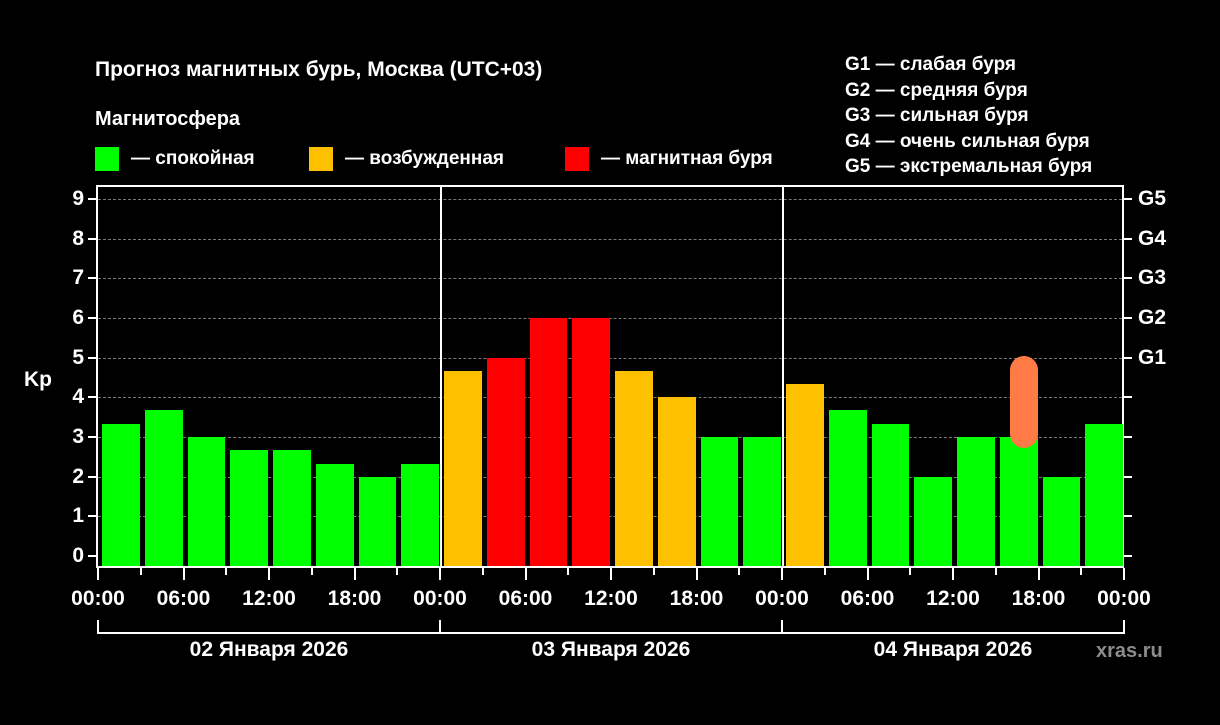 This screenshot has height=725, width=1220. I want to click on g-level-label: G4, so click(1152, 238).